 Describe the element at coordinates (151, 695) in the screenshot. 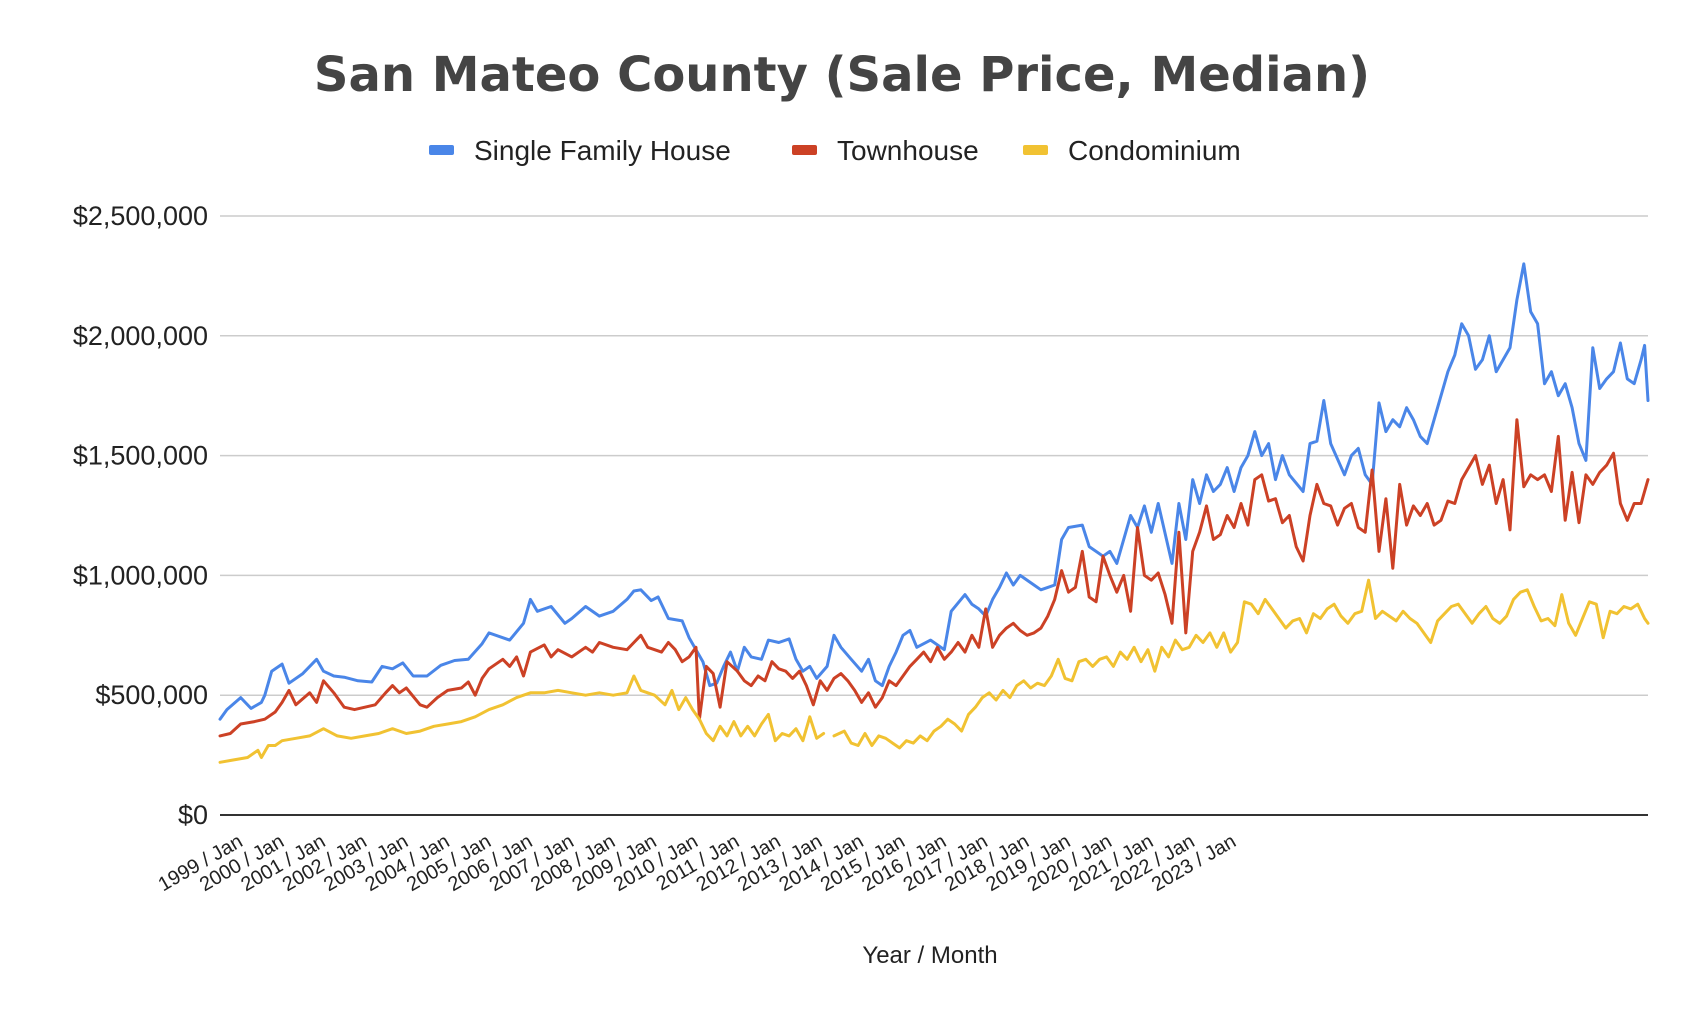

I see `y-tick-label: $500,000` at that location.